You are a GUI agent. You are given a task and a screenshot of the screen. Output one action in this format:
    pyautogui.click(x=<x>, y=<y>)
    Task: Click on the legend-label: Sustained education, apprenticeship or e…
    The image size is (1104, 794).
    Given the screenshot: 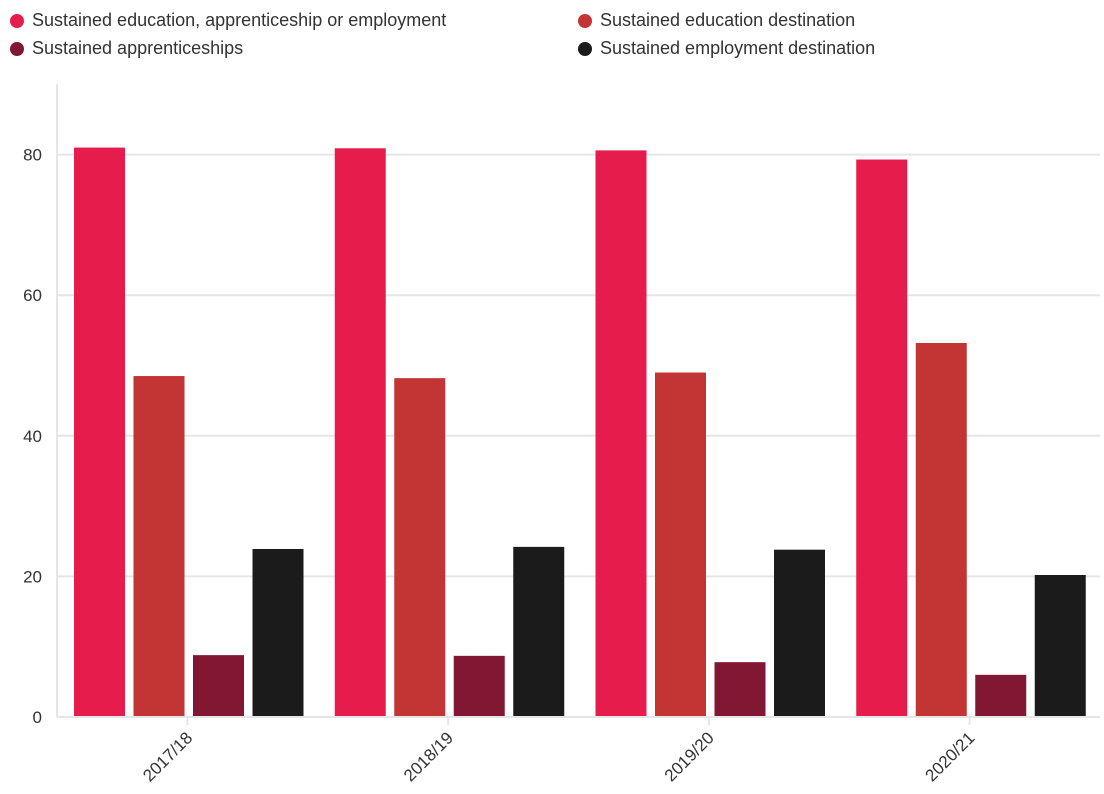 What is the action you would take?
    pyautogui.click(x=239, y=20)
    